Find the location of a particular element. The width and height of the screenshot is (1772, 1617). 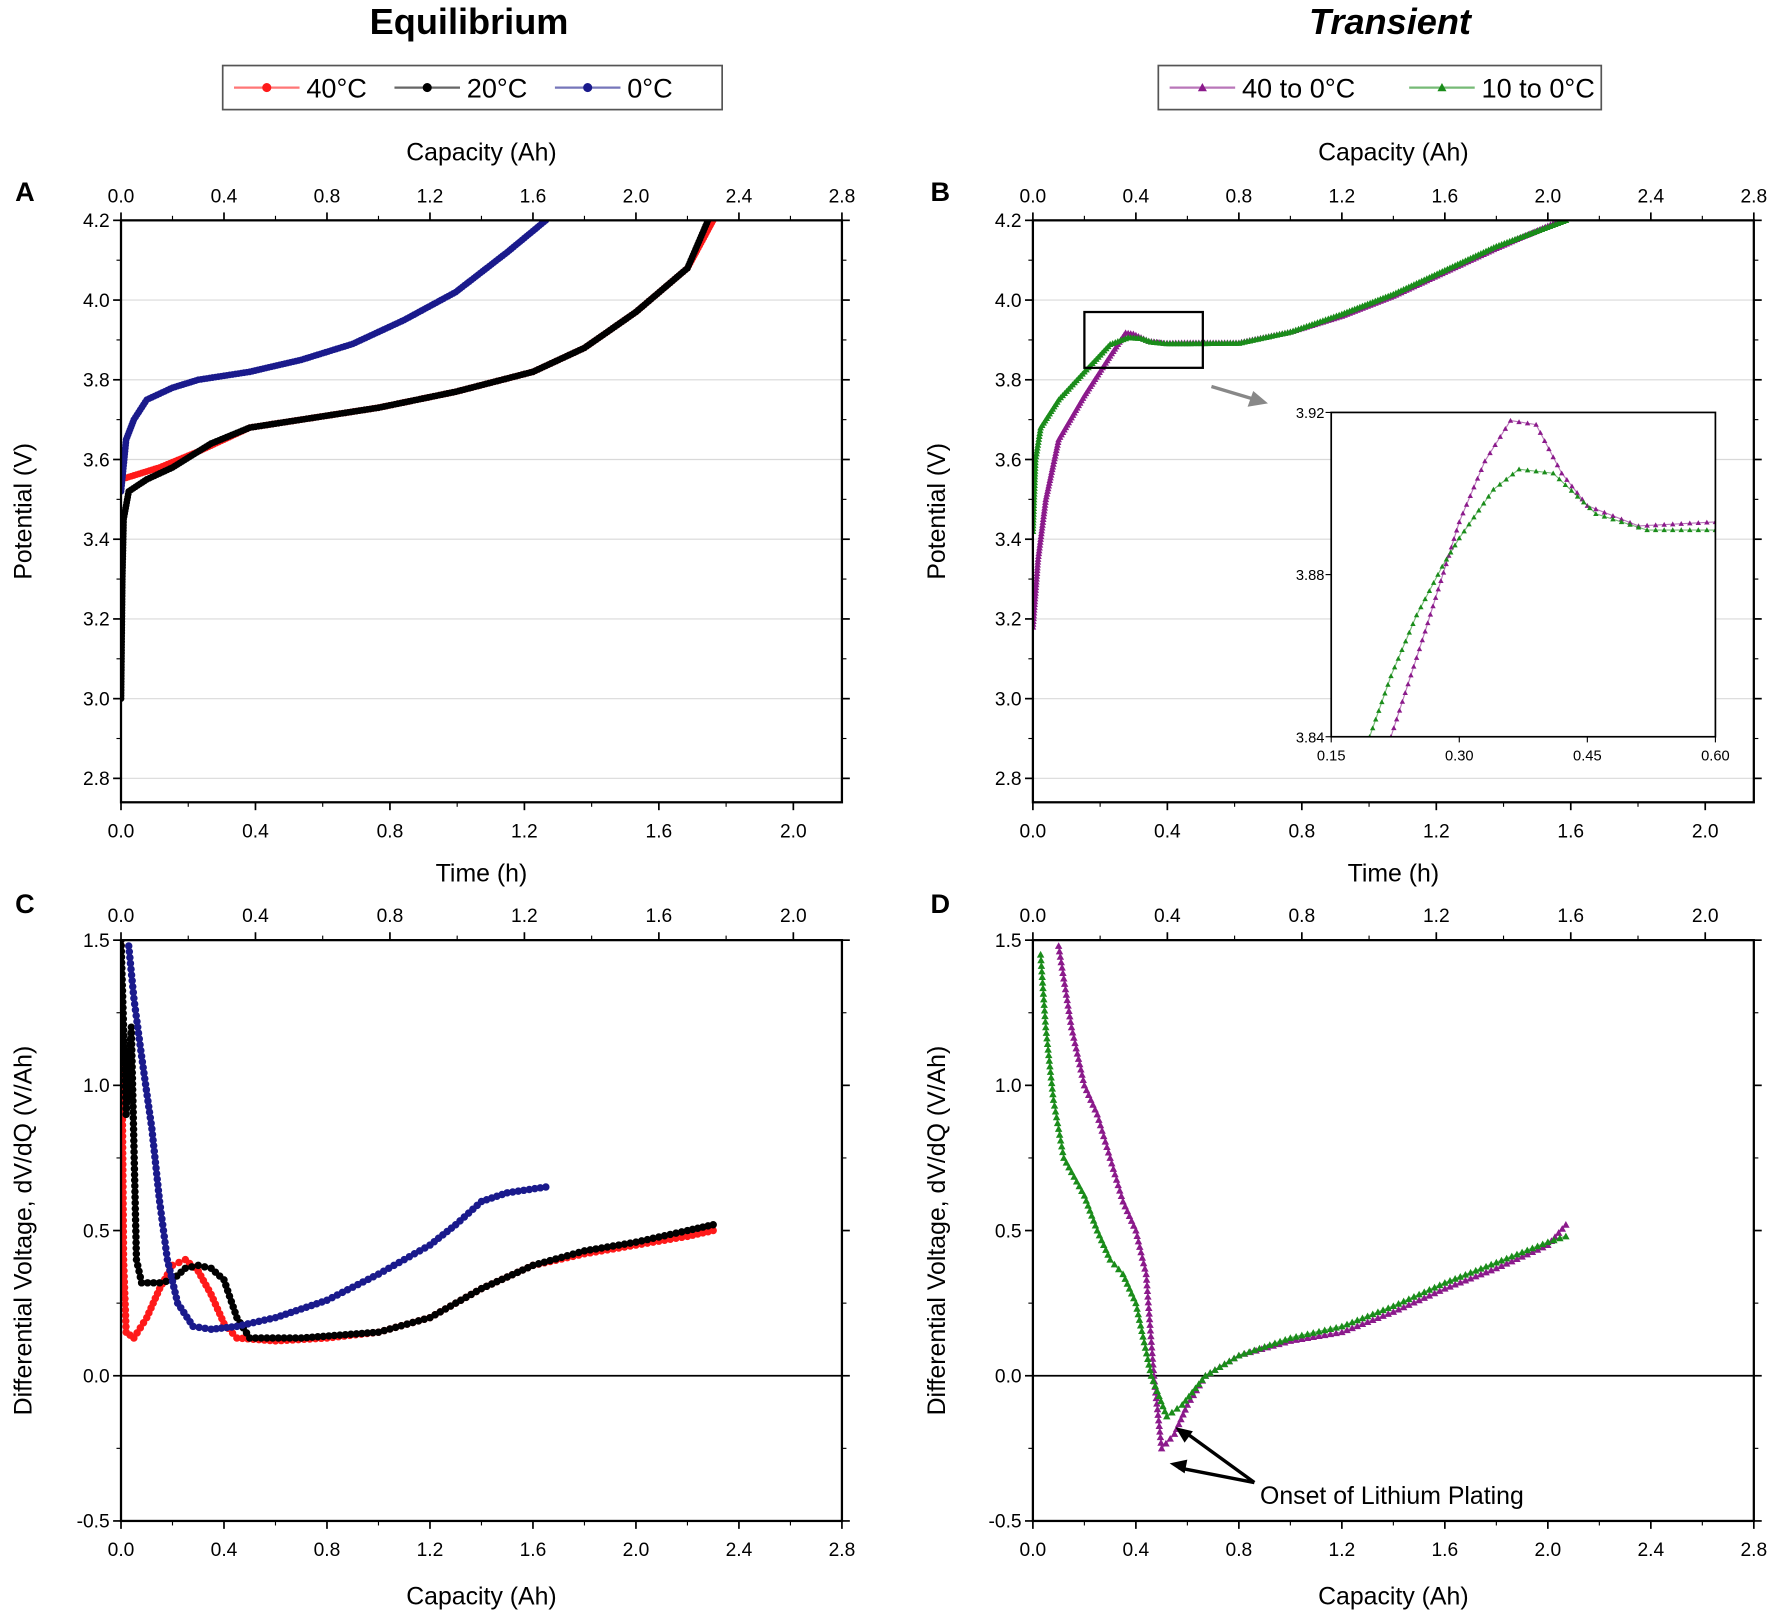

annotation-arrow-head is located at coordinates (1178, 1466).